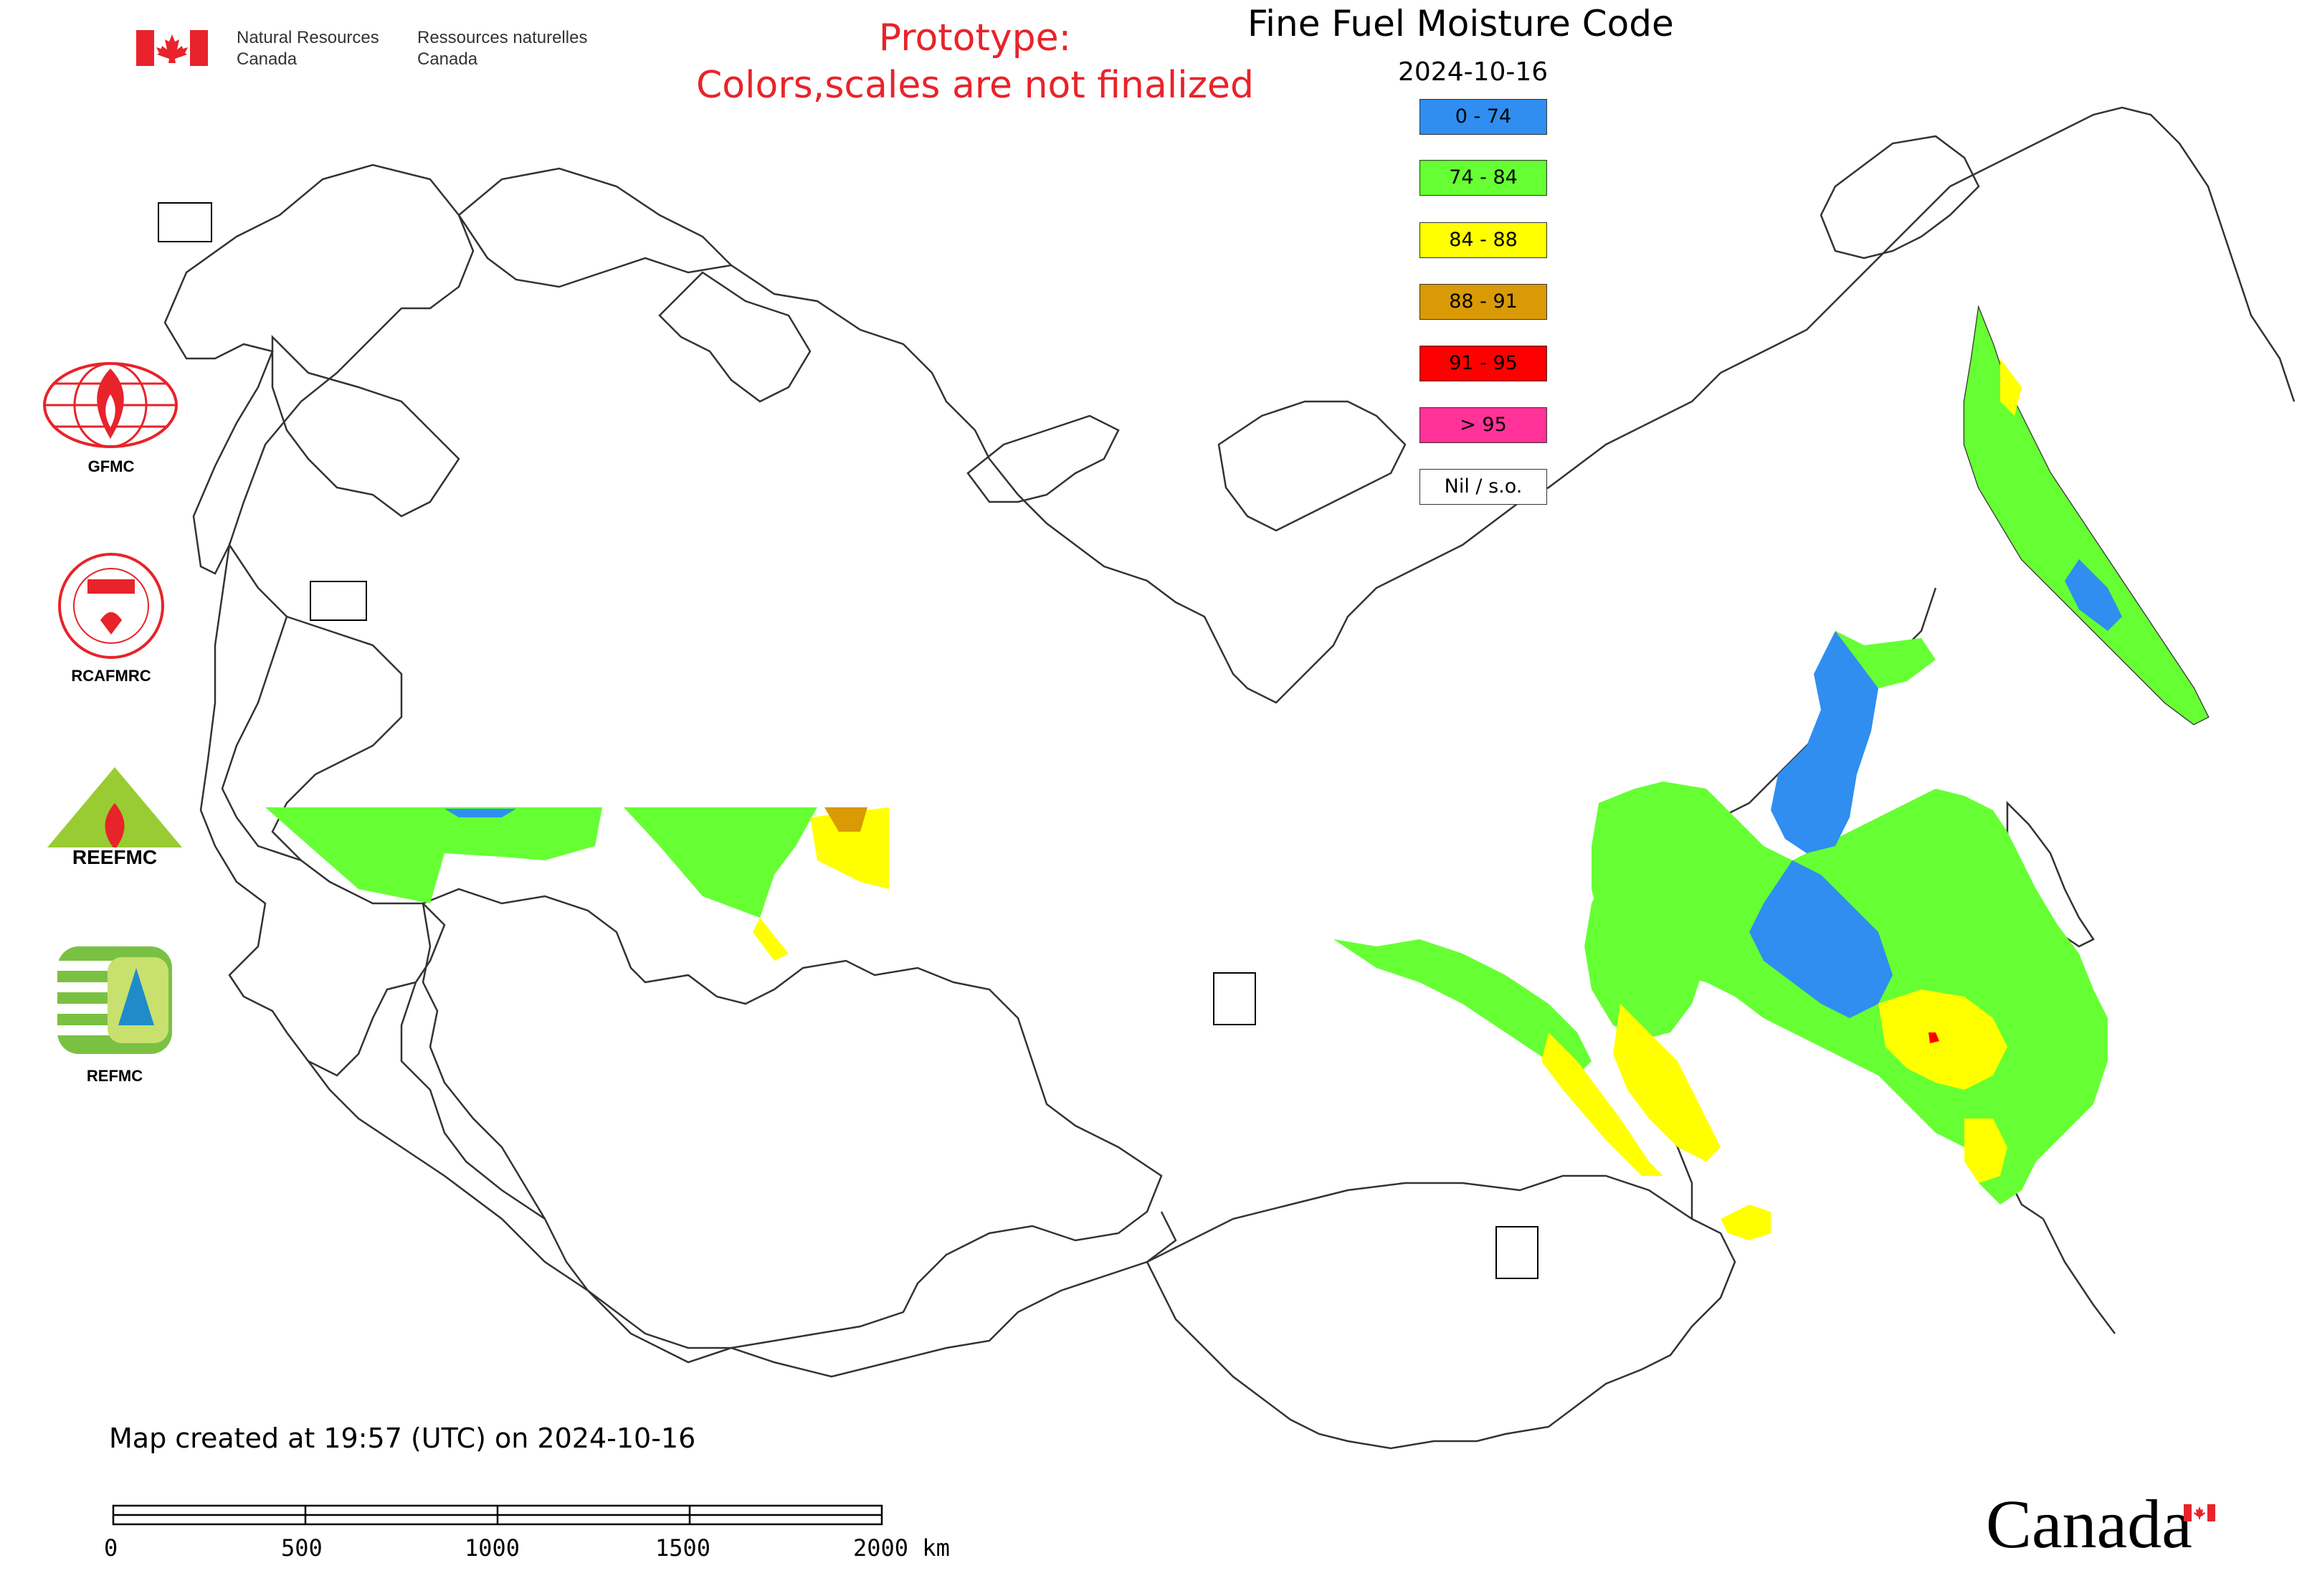  What do you see at coordinates (1667, 1083) in the screenshot?
I see `ffmc-baikal-yellow` at bounding box center [1667, 1083].